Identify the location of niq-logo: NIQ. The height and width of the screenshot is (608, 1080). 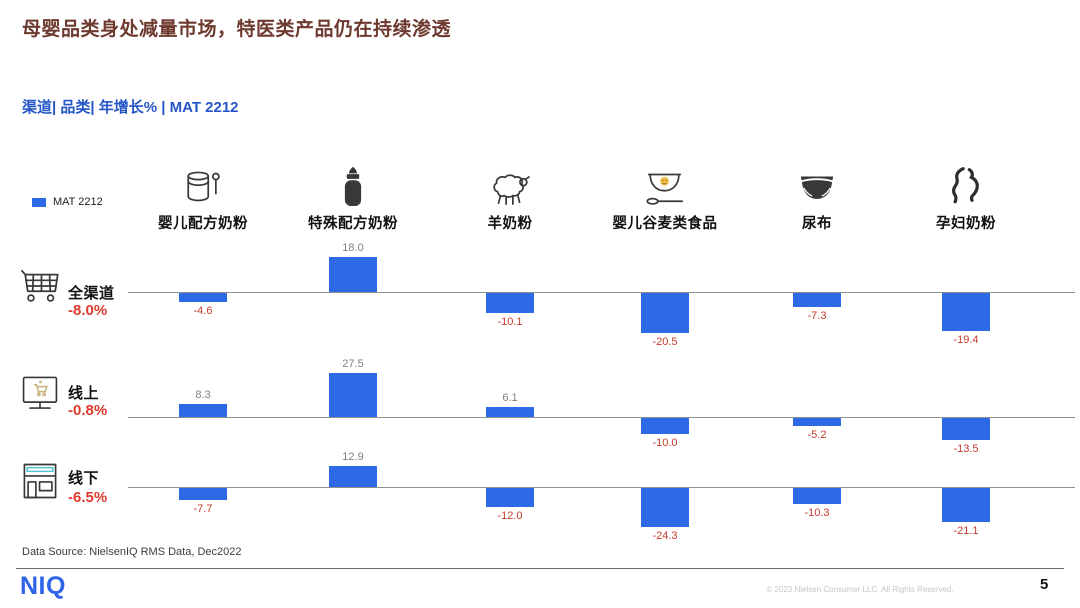
(43, 586).